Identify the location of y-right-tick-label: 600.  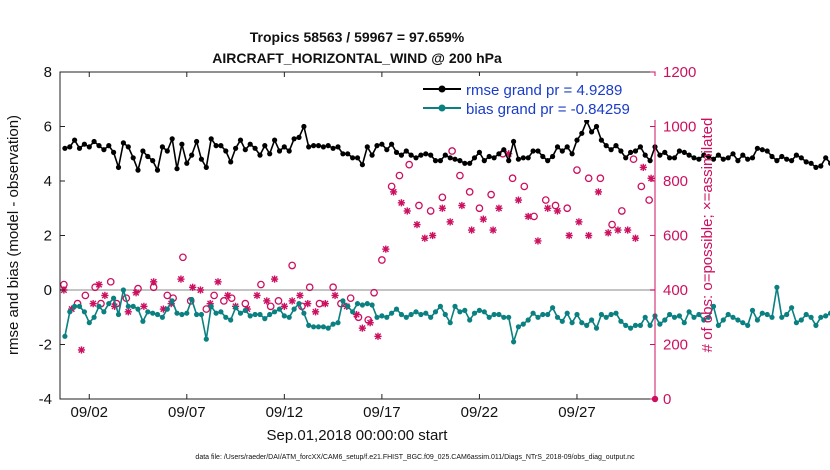
(675, 236).